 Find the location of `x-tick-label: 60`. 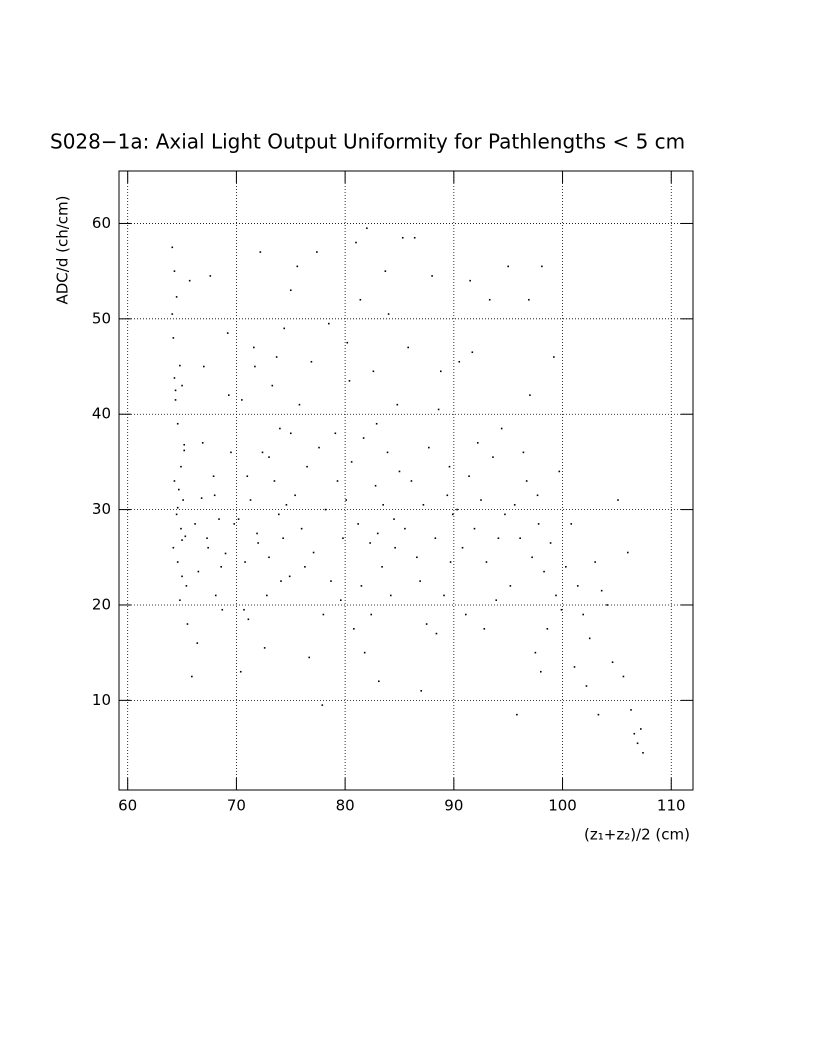

x-tick-label: 60 is located at coordinates (127, 806).